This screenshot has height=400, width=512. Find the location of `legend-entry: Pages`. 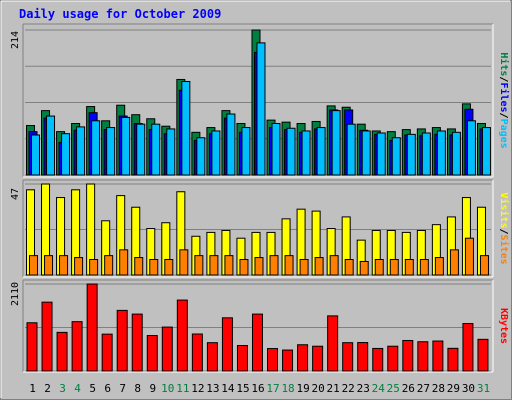

legend-entry: Pages is located at coordinates (503, 134).